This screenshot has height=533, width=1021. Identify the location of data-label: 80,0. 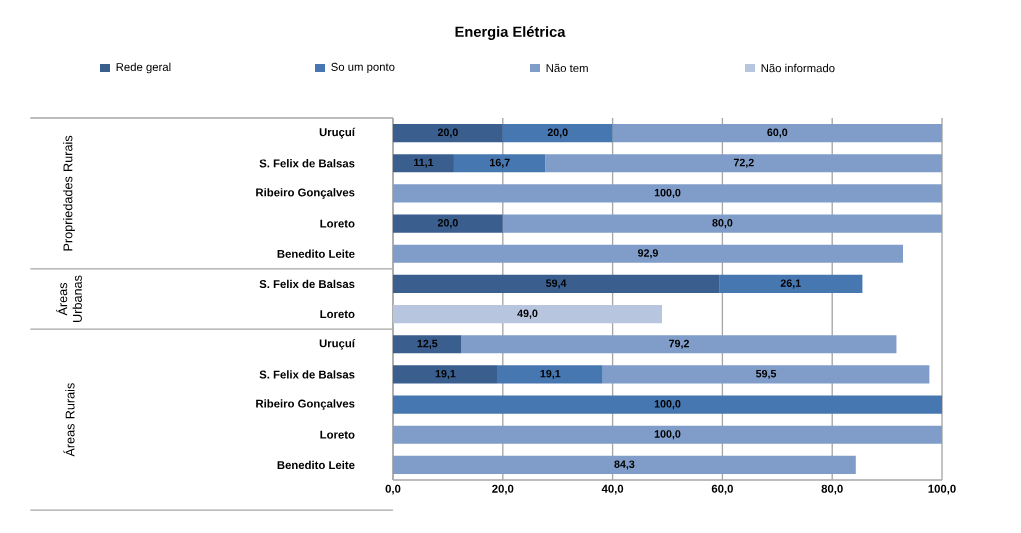
(722, 224).